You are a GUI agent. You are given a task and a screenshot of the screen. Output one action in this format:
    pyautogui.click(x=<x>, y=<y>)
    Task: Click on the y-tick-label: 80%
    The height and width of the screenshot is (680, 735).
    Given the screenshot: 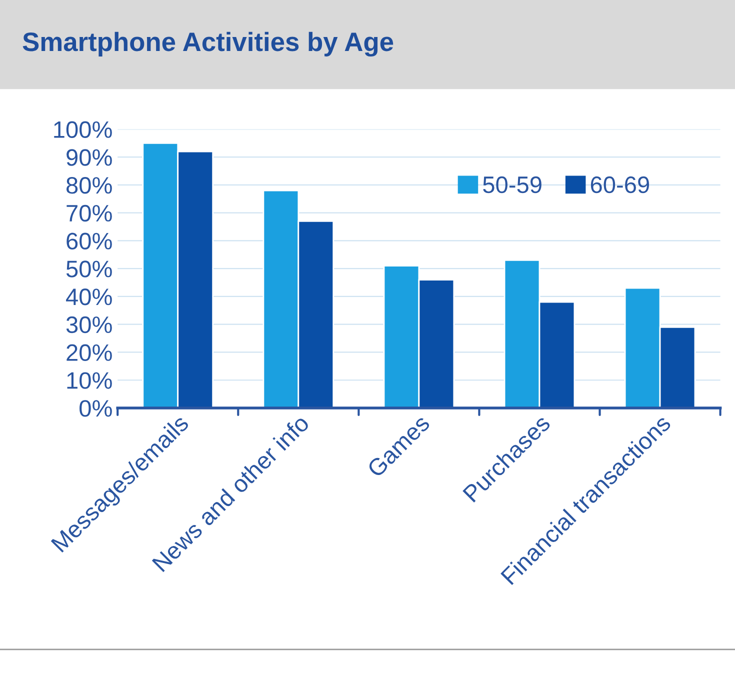 What is the action you would take?
    pyautogui.click(x=89, y=185)
    